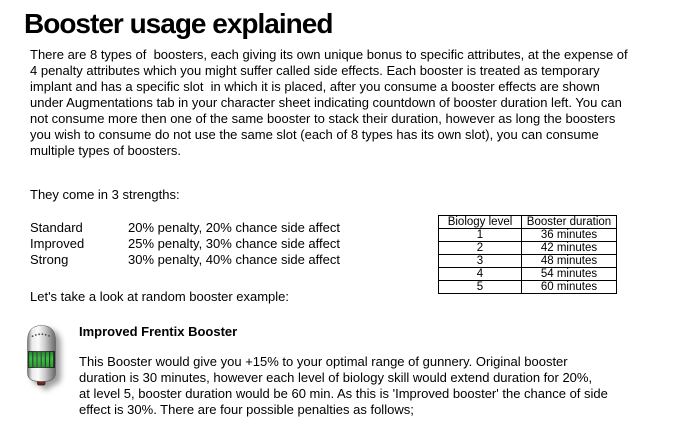  I want to click on table-header-row: Biology level Booster duration, so click(527, 222).